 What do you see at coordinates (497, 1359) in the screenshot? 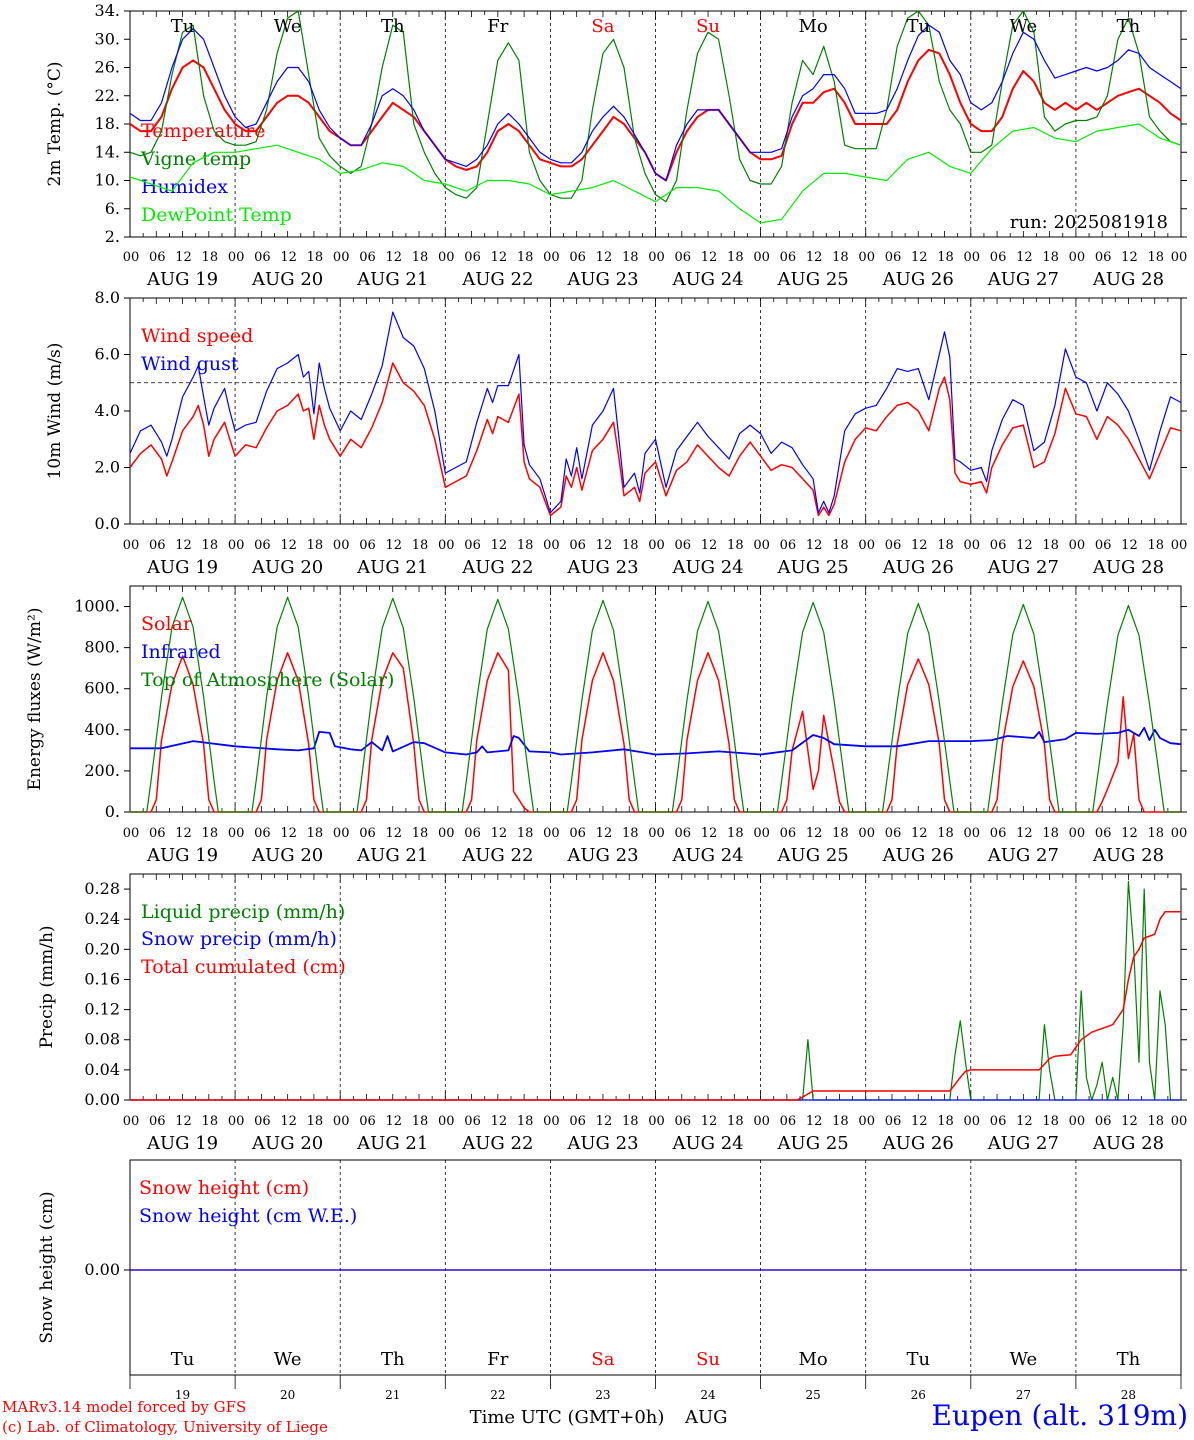
I see `day-label: Fr` at bounding box center [497, 1359].